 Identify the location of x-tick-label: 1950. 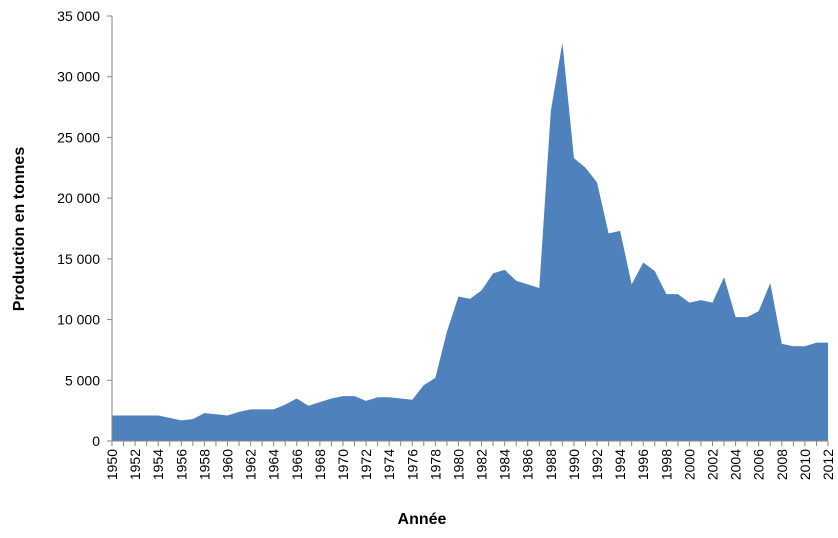
(112, 464).